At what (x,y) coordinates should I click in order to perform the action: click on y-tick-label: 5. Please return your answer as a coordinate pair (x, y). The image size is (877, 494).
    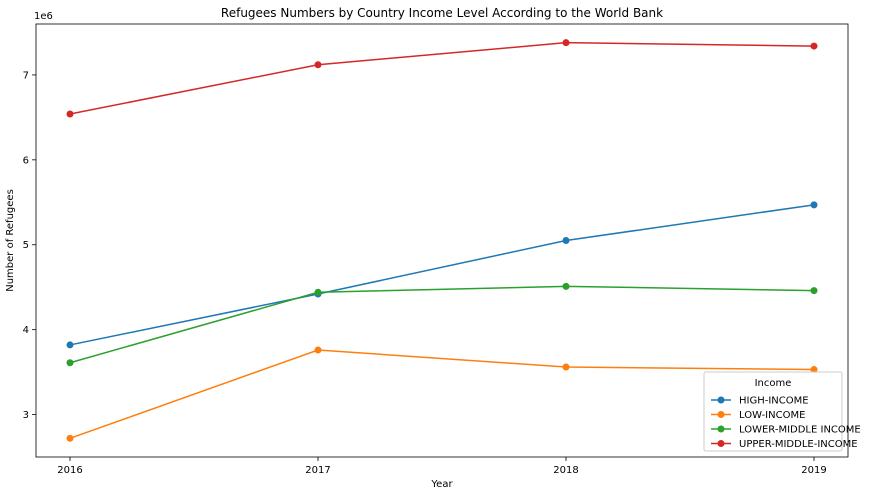
    Looking at the image, I should click on (26, 245).